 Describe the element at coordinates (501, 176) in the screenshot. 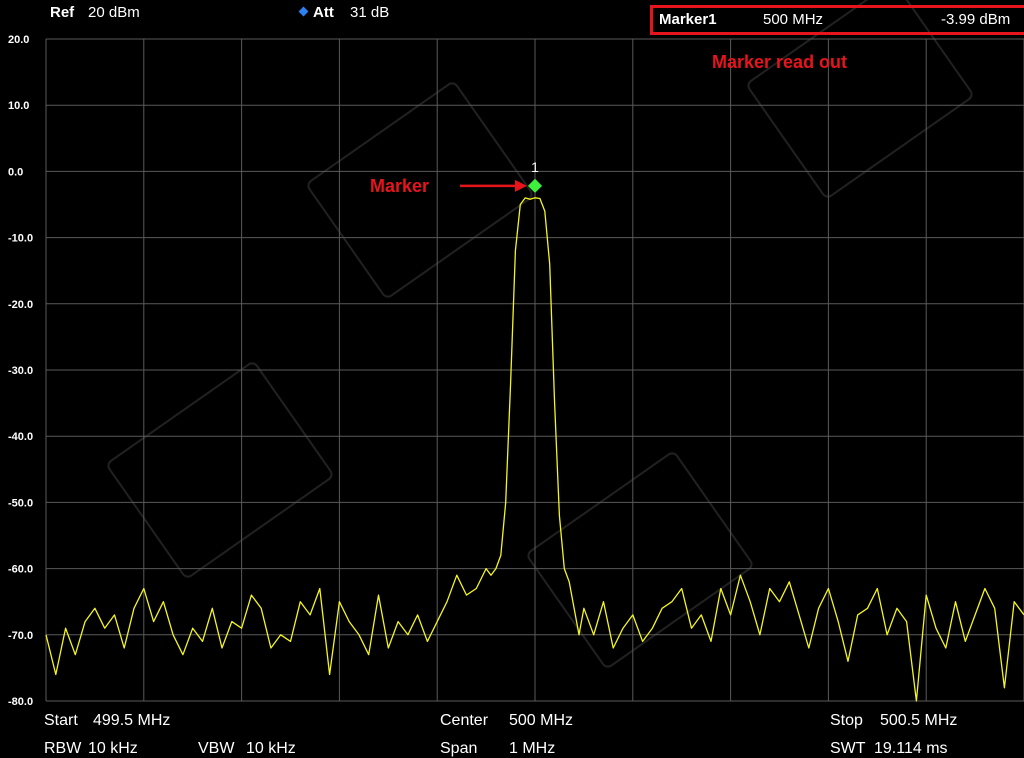

I see `marker-layer: 1` at that location.